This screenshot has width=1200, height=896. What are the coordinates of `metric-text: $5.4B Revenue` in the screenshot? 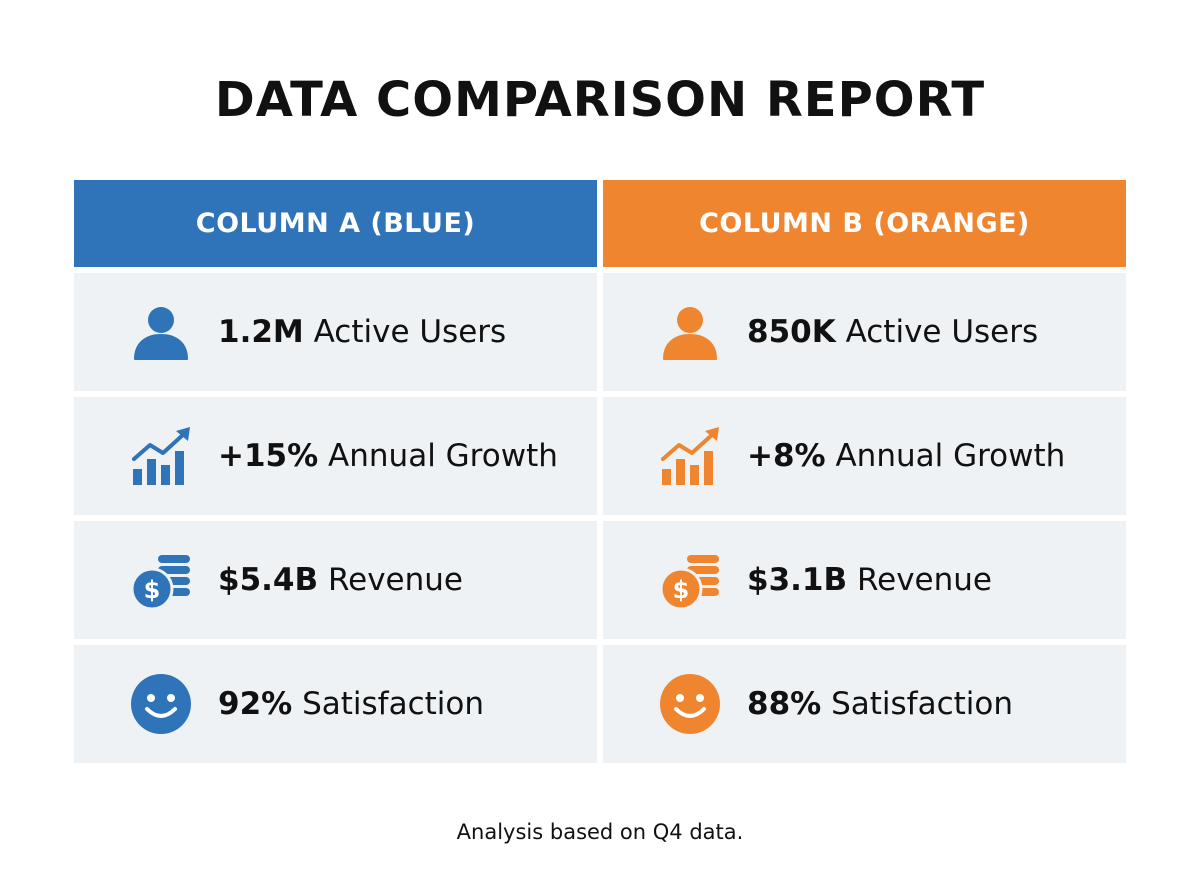 It's located at (340, 580).